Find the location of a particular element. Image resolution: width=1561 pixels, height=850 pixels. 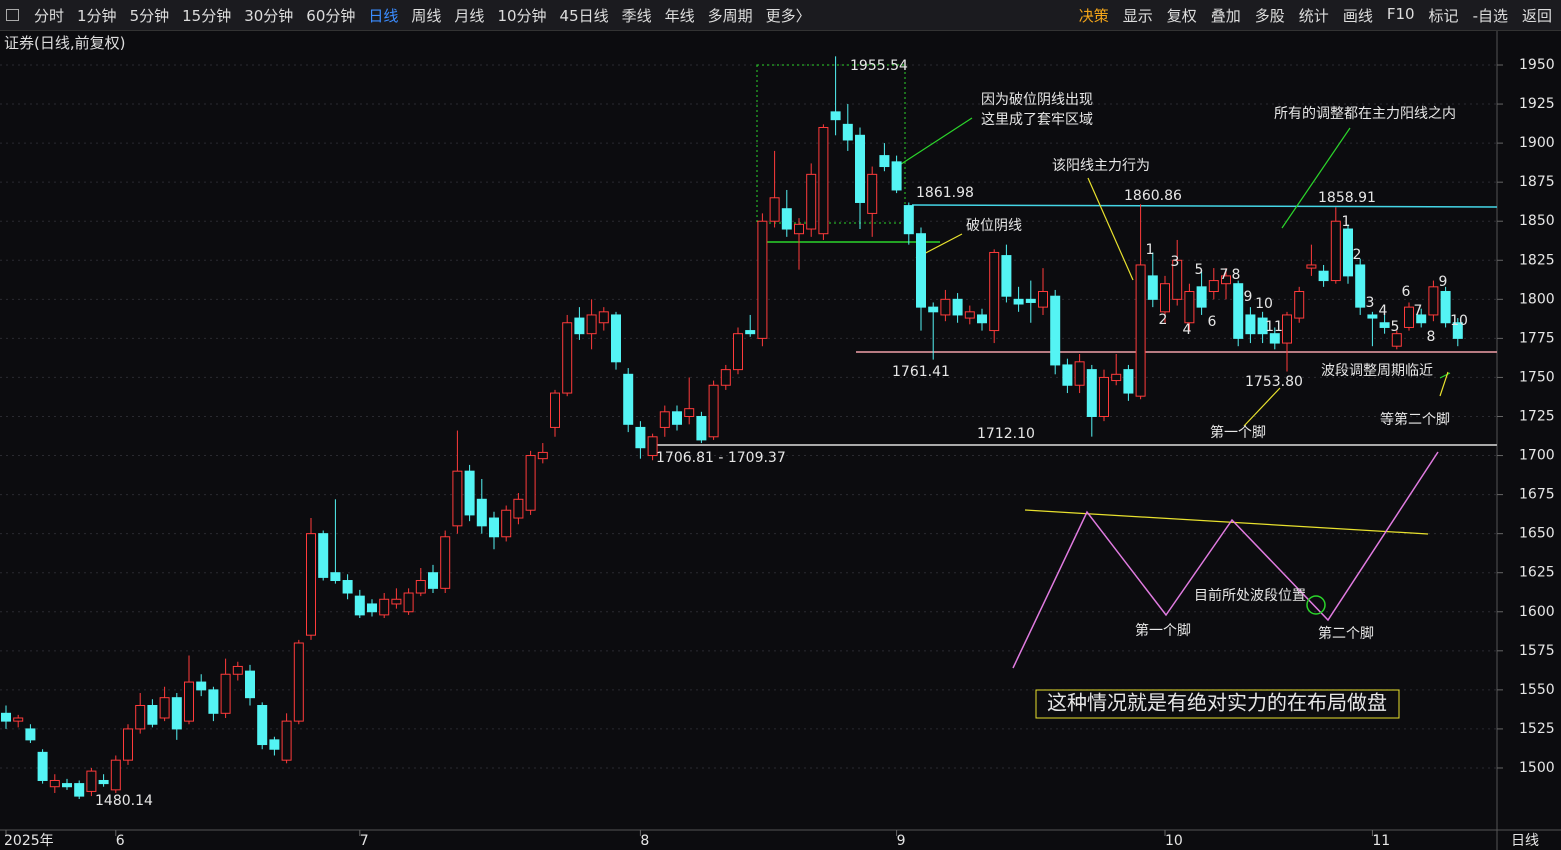

wave-count: 7 is located at coordinates (1418, 311).